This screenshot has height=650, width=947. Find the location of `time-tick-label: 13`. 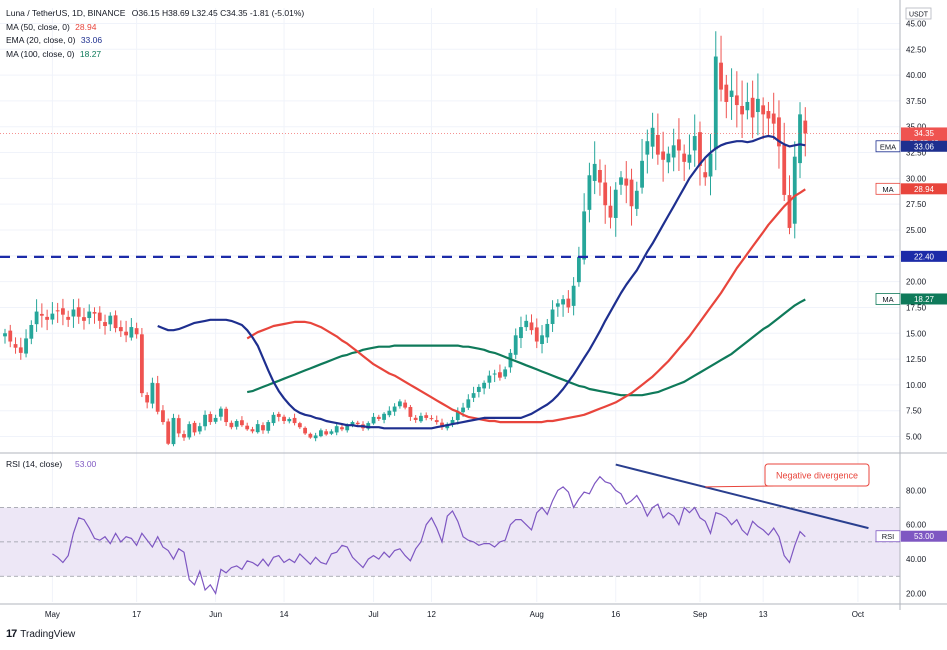

time-tick-label: 13 is located at coordinates (763, 614).